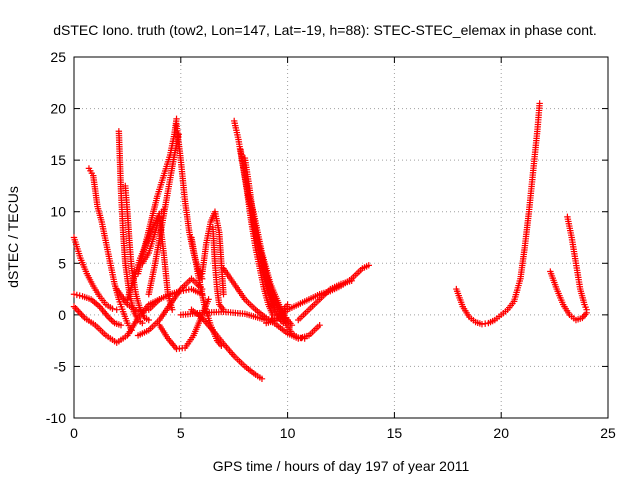 The width and height of the screenshot is (640, 480). I want to click on y-tick-label: 0, so click(62, 315).